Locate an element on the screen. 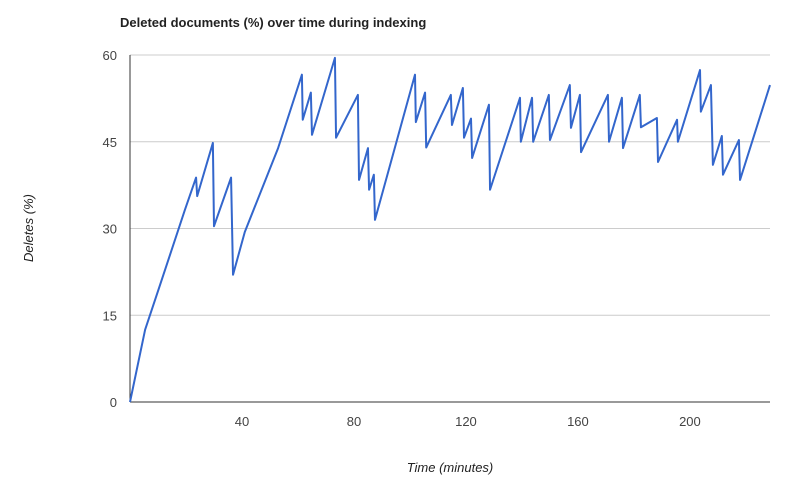 Image resolution: width=793 pixels, height=493 pixels. x-tick-label: 200 is located at coordinates (690, 421).